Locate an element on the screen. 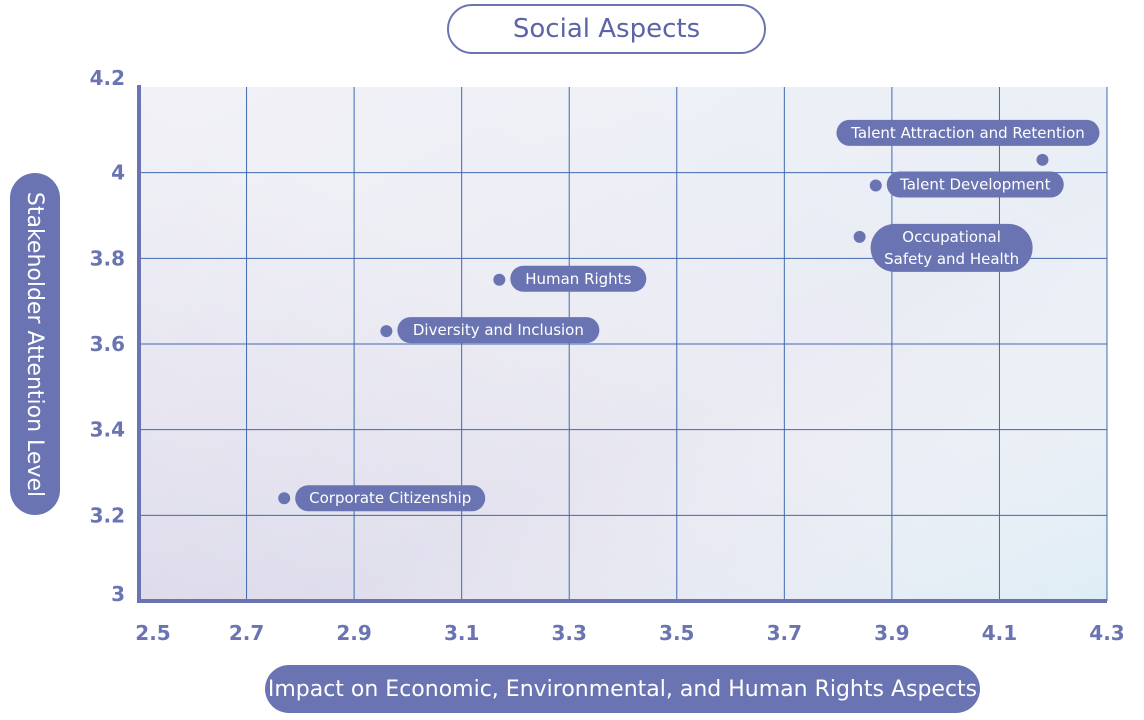  x-tick-label: 2.5 is located at coordinates (152, 633).